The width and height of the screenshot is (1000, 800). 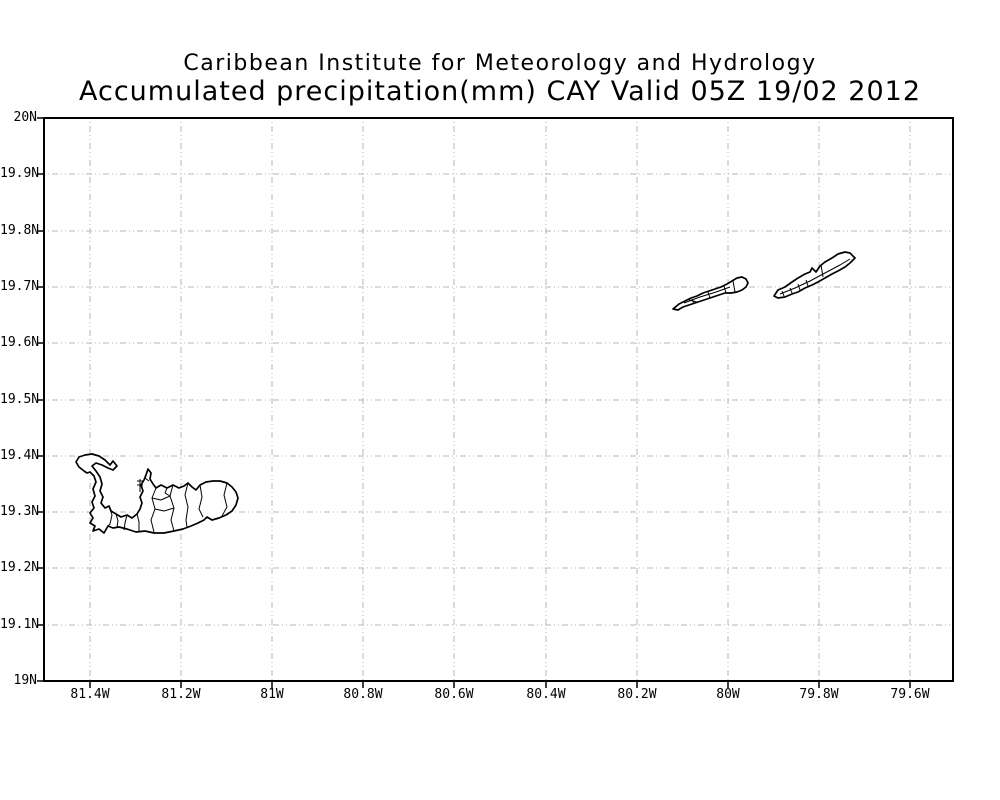 I want to click on x-axis-label-81.4W: 81.4W, so click(x=90, y=694).